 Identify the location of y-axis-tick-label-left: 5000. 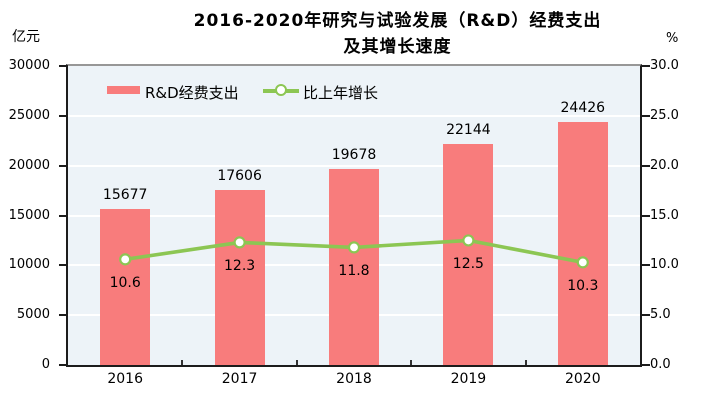
(33, 315).